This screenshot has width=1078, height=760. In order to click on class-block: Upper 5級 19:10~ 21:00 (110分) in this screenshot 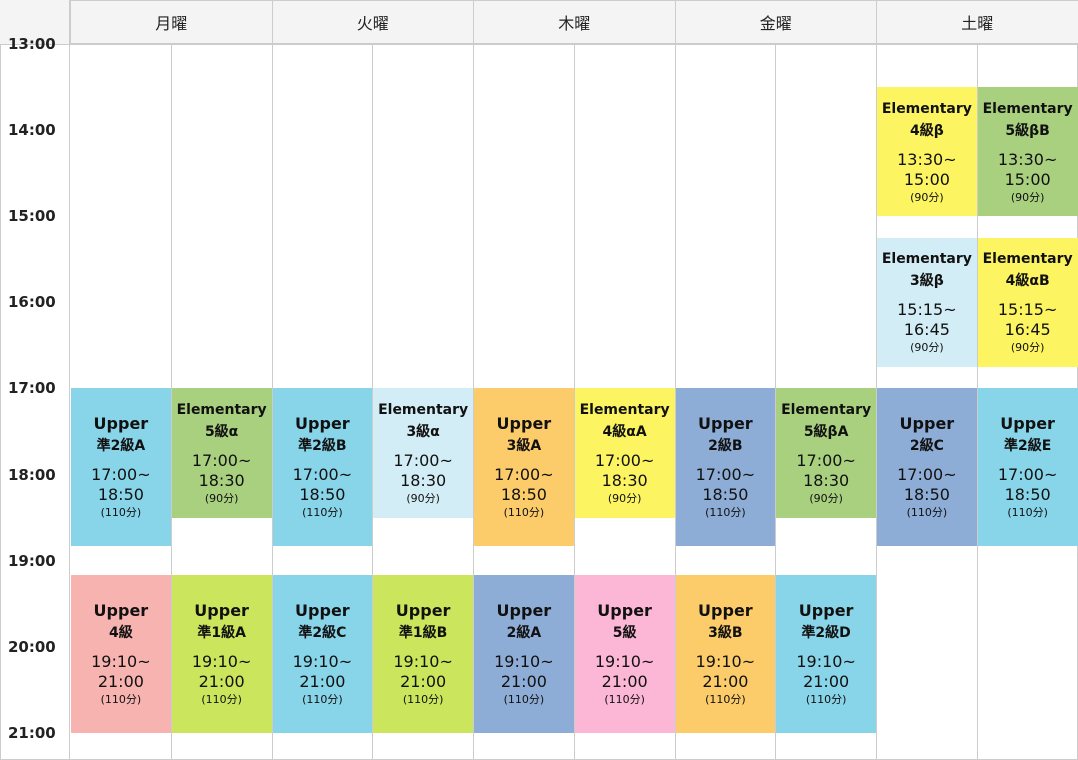, I will do `click(624, 653)`.